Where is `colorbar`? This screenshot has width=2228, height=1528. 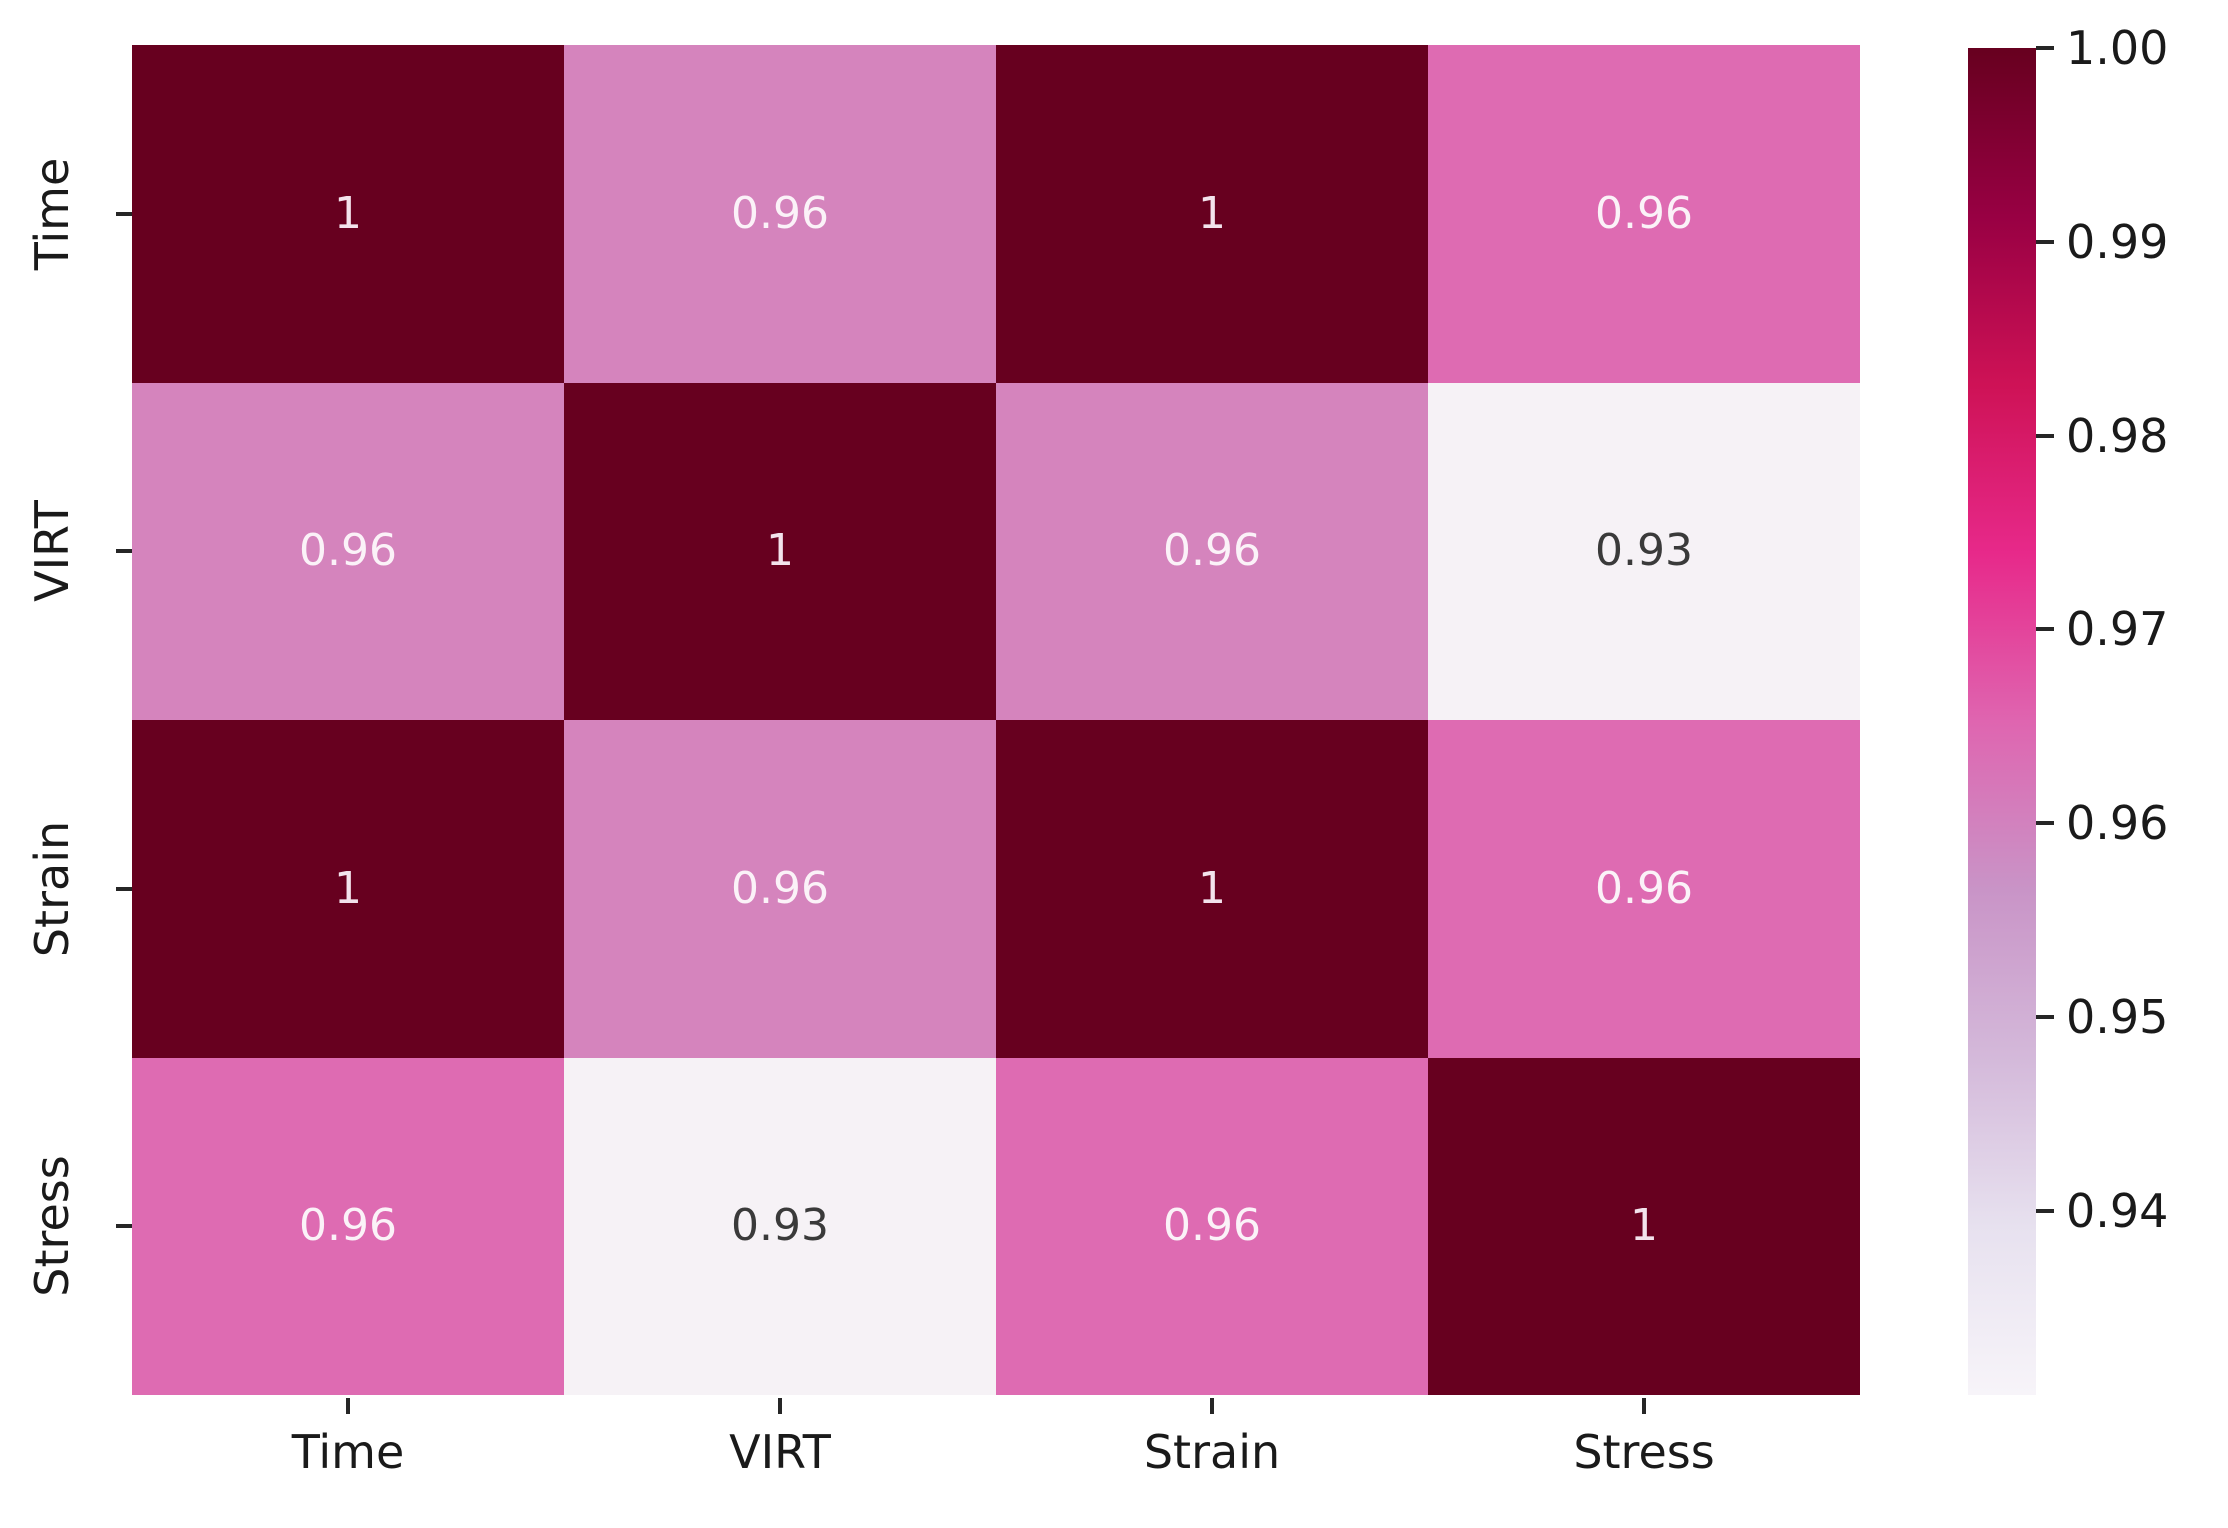
colorbar is located at coordinates (2002, 721).